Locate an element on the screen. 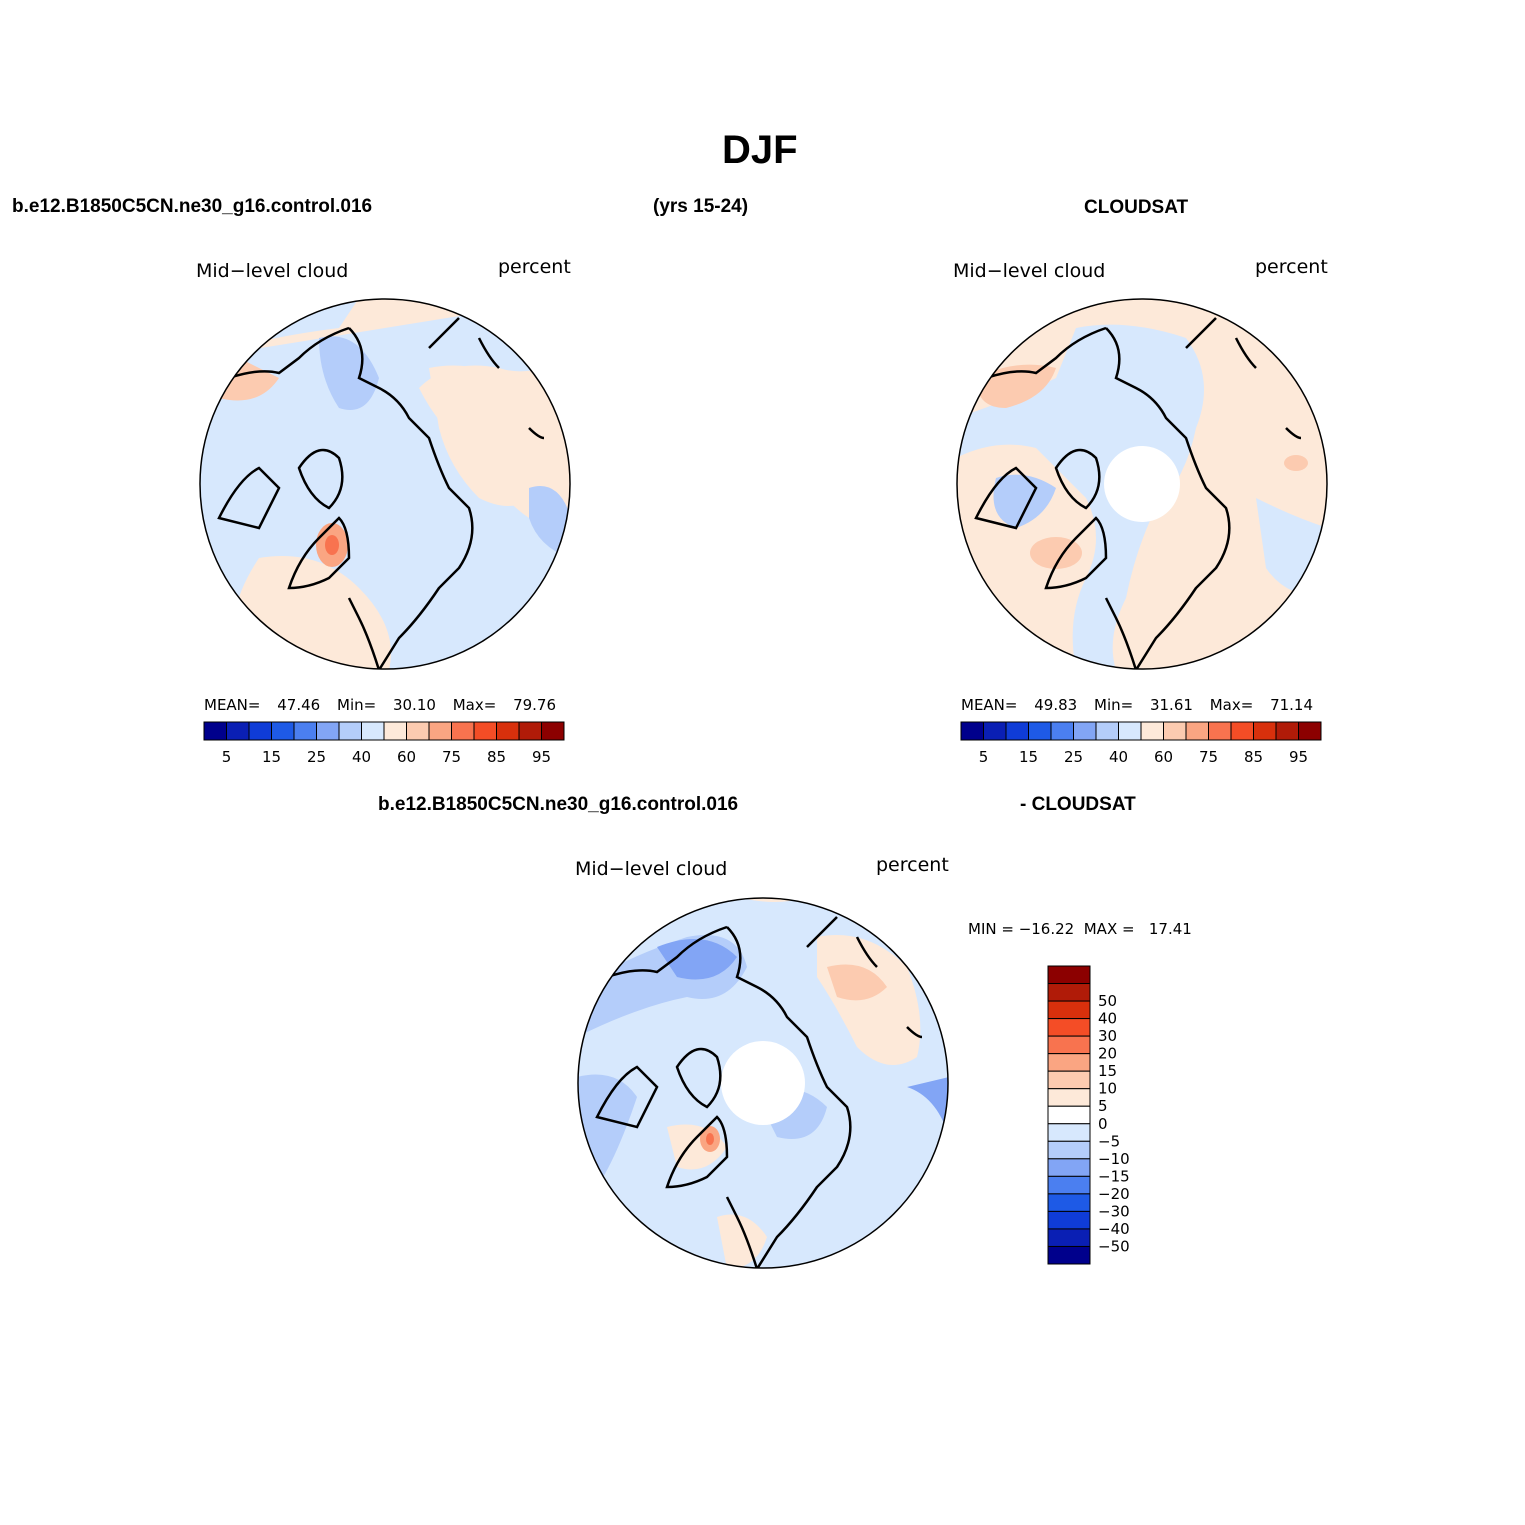  colorbar-tick-label: −5 is located at coordinates (1109, 1141).